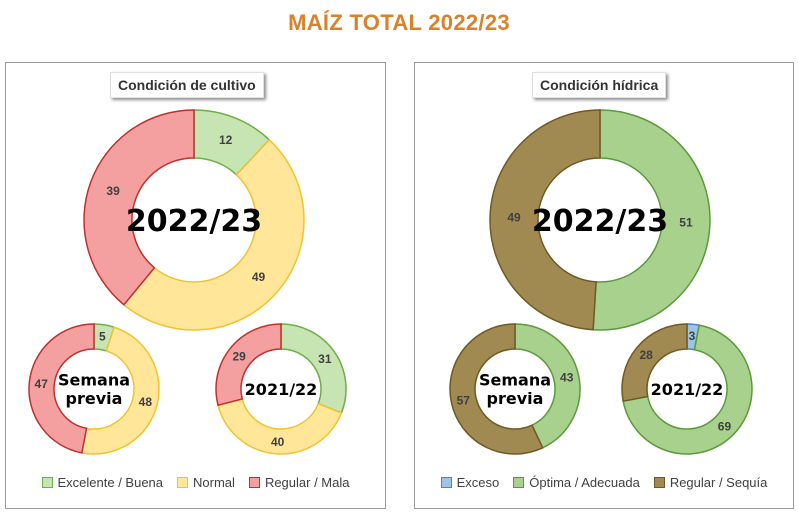 The image size is (798, 515). I want to click on donut-chart: 31 40 29 2021/22, so click(281, 389).